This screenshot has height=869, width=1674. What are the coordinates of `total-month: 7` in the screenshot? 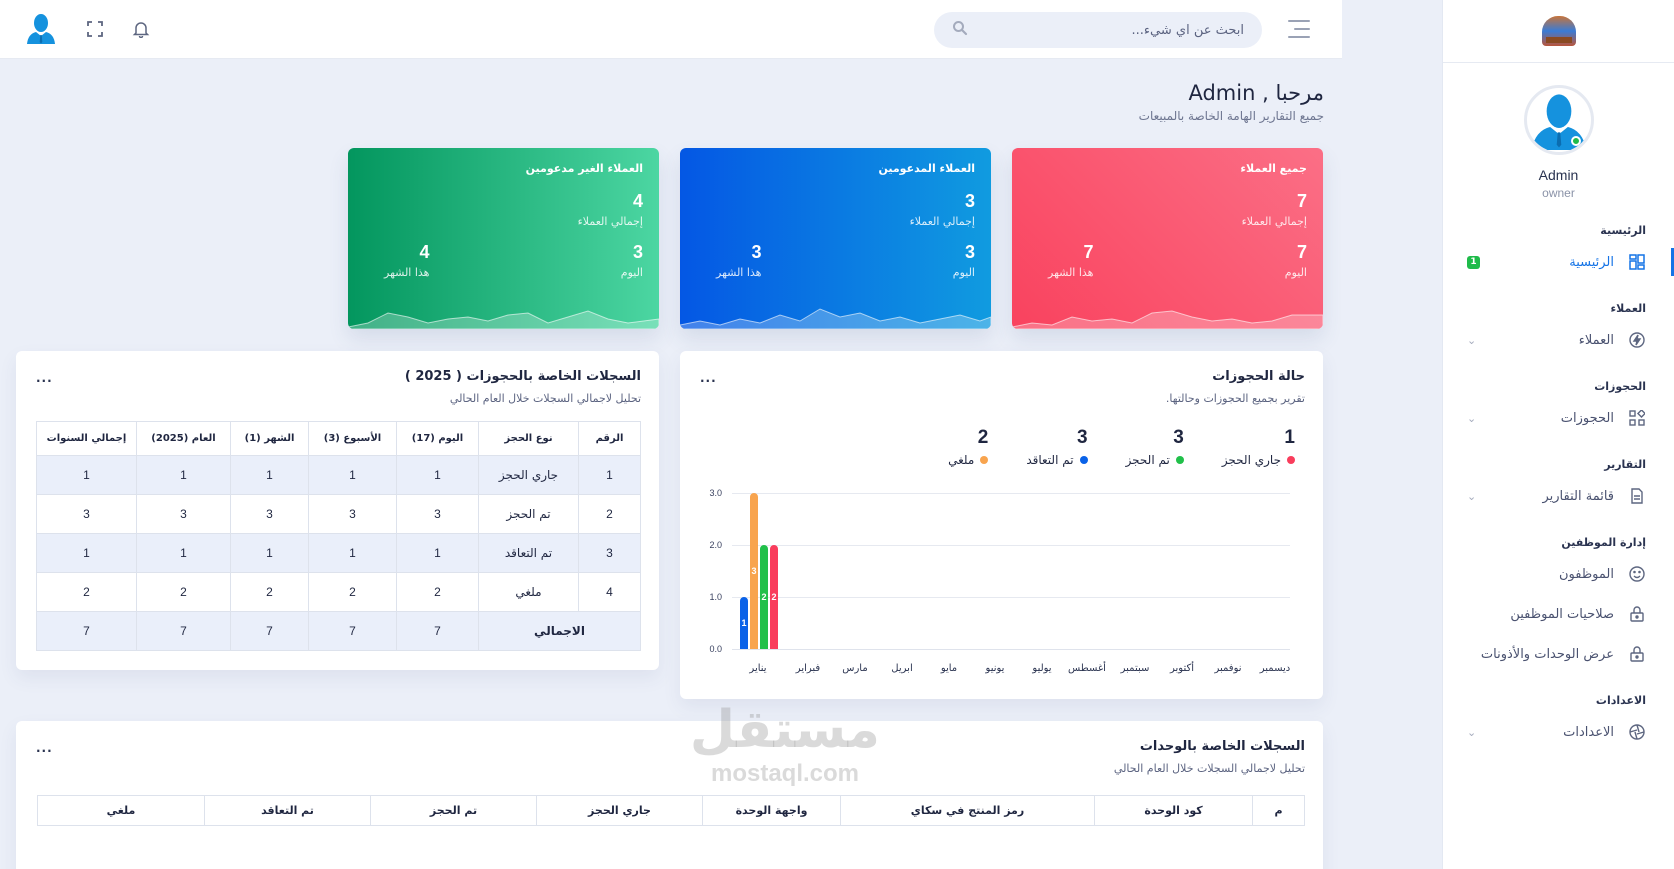 It's located at (269, 631).